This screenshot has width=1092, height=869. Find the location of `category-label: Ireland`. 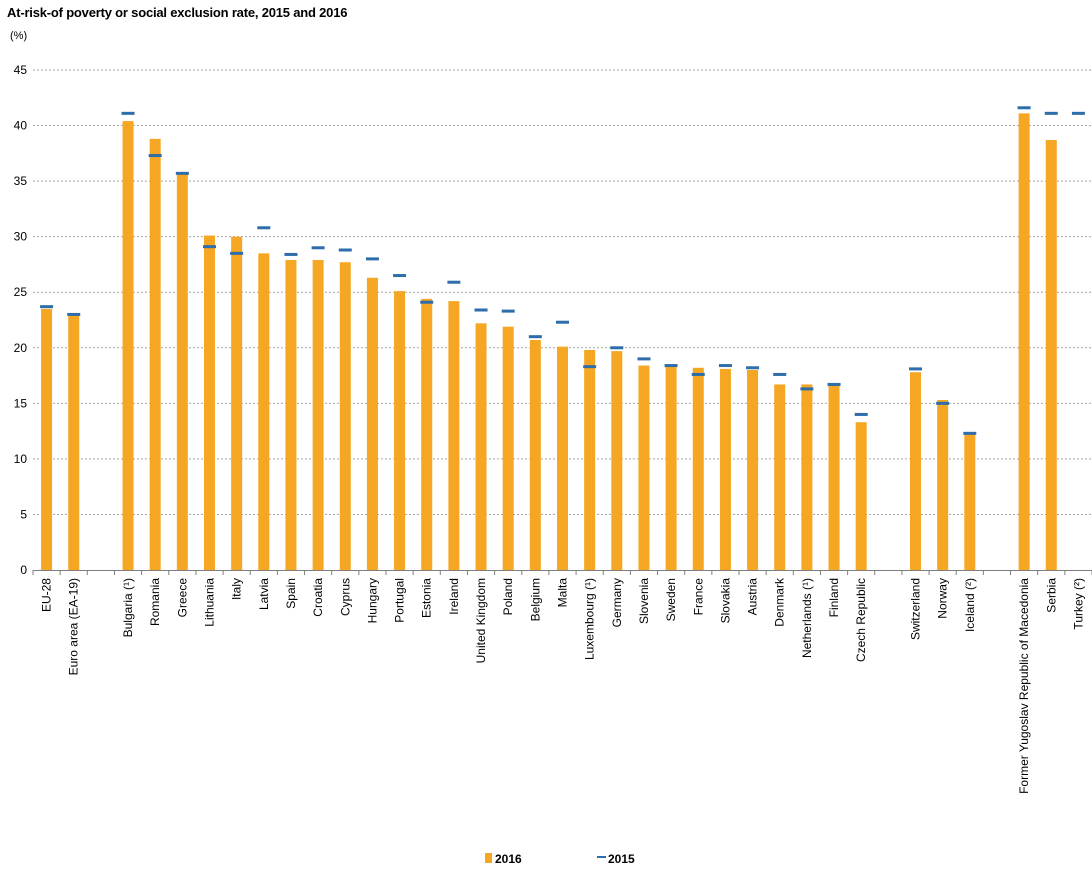

category-label: Ireland is located at coordinates (454, 596).